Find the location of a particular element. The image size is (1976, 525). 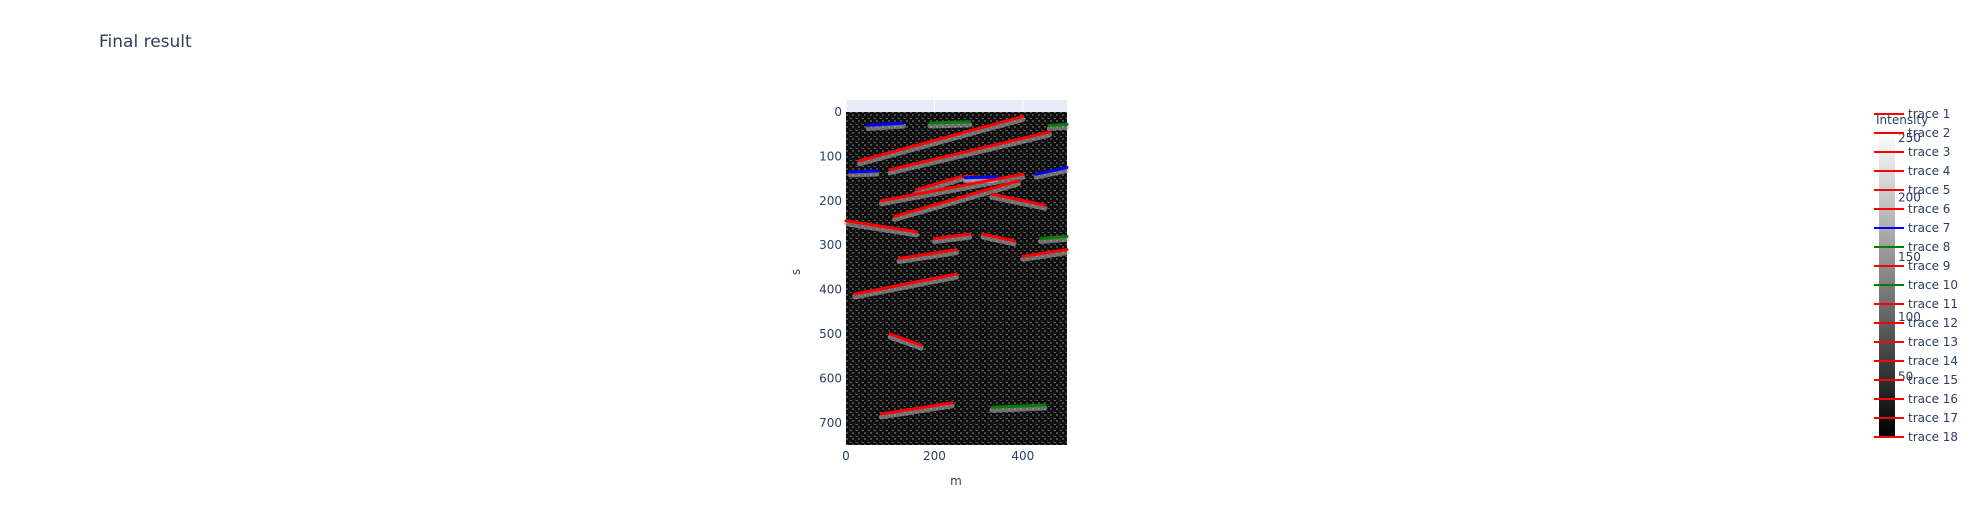

legend-item: trace 11 is located at coordinates (1916, 304).